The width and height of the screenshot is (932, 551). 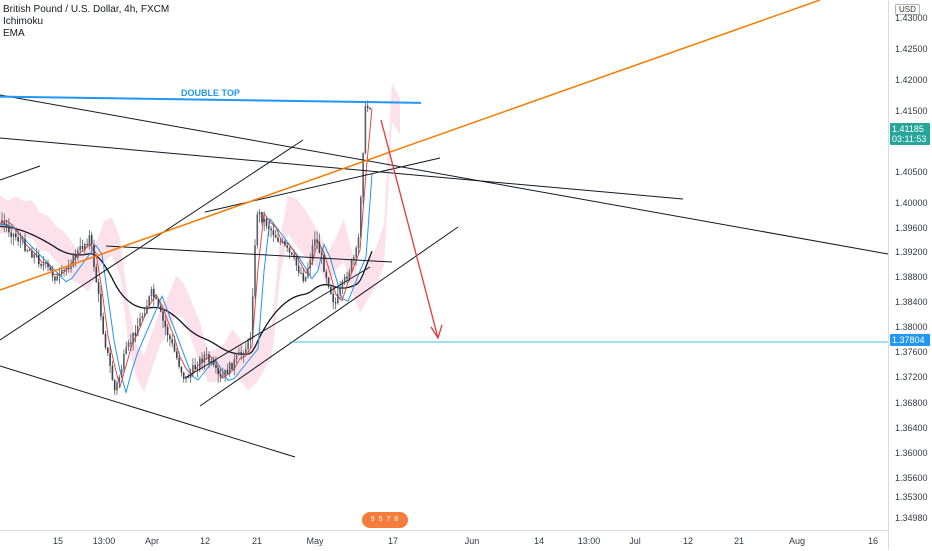 I want to click on price-tick: 1.34980, so click(x=911, y=518).